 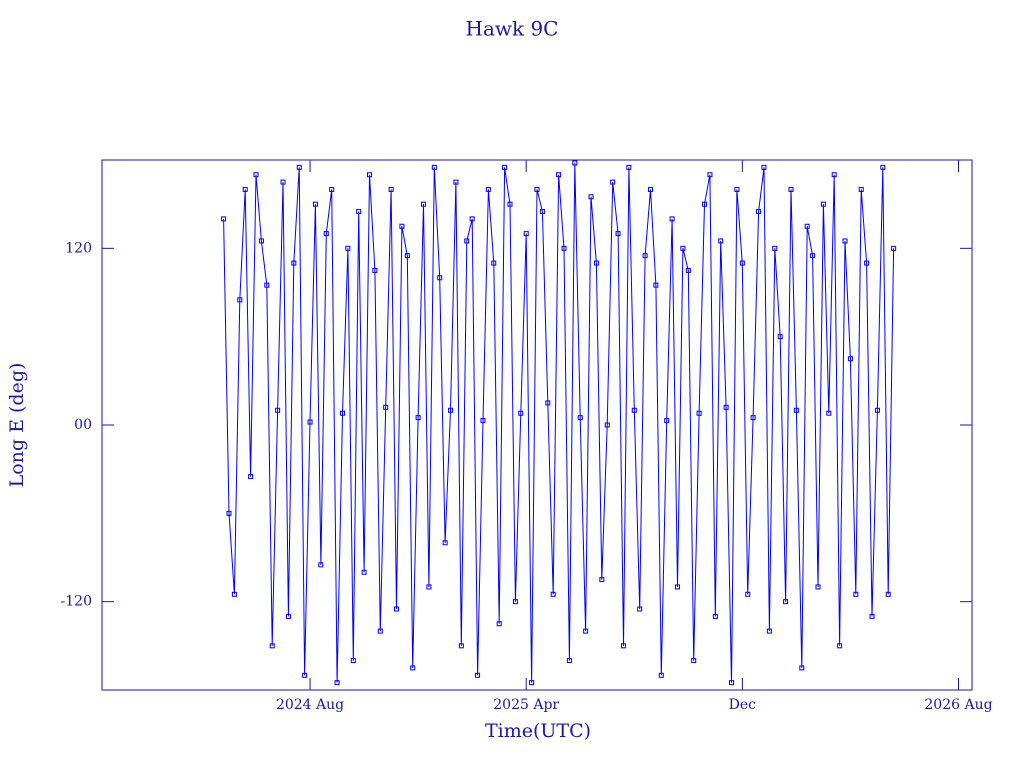 I want to click on chart-title: Hawk 9C, so click(x=512, y=29).